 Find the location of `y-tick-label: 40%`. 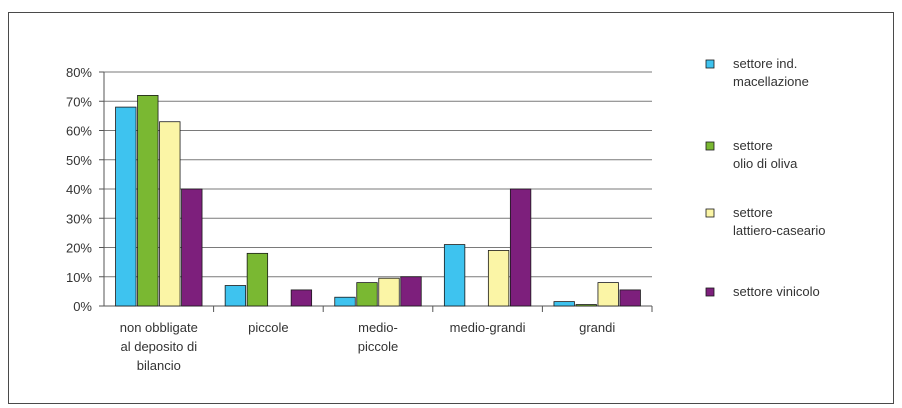

y-tick-label: 40% is located at coordinates (79, 189).